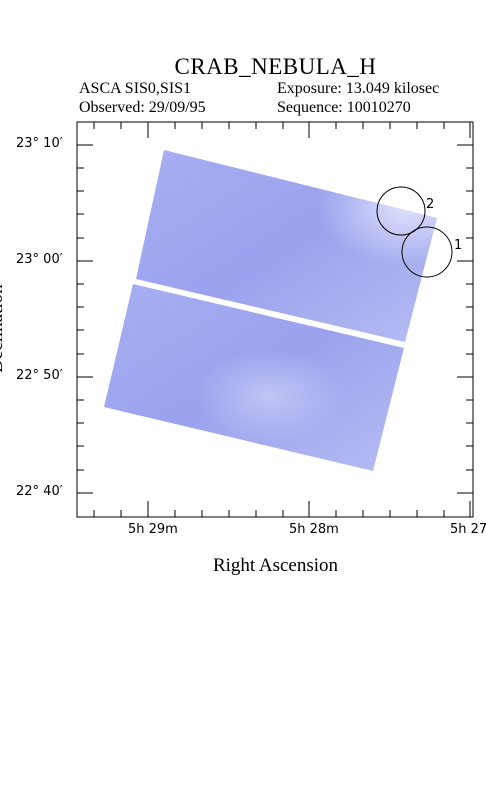  Describe the element at coordinates (39, 491) in the screenshot. I see `y-tick-label: 22° 40′` at that location.